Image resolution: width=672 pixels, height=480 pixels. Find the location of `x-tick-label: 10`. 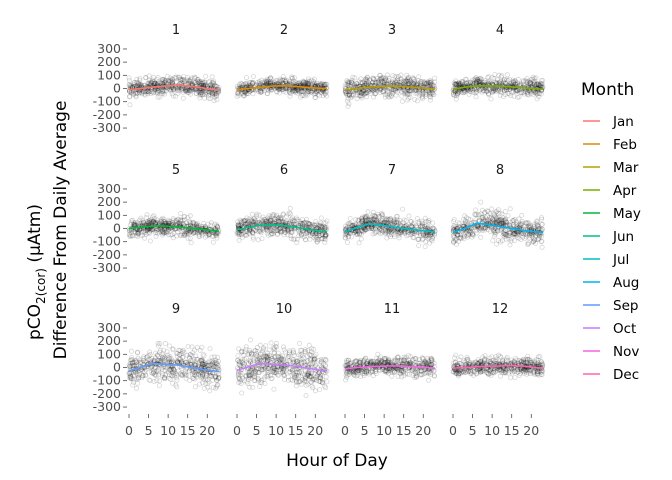

x-tick-label: 10 is located at coordinates (168, 430).